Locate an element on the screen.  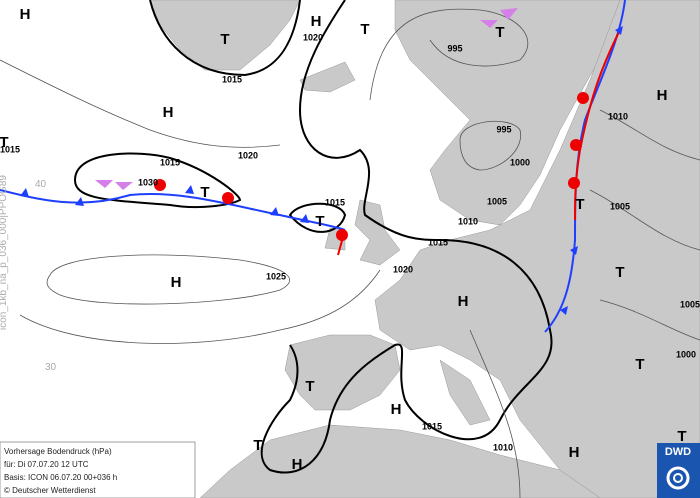
info-line: für: Di 07.07.20 12 UTC is located at coordinates (46, 464).